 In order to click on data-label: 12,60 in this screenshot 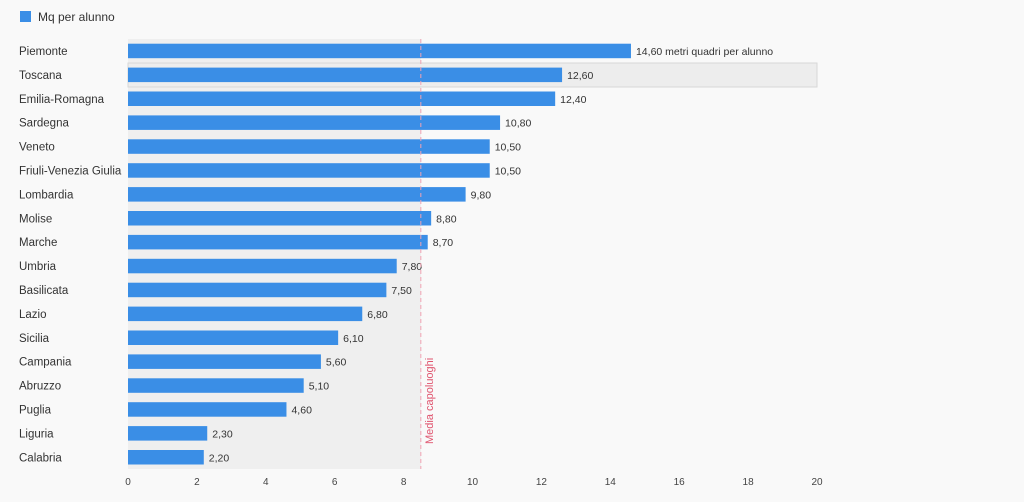, I will do `click(580, 76)`.